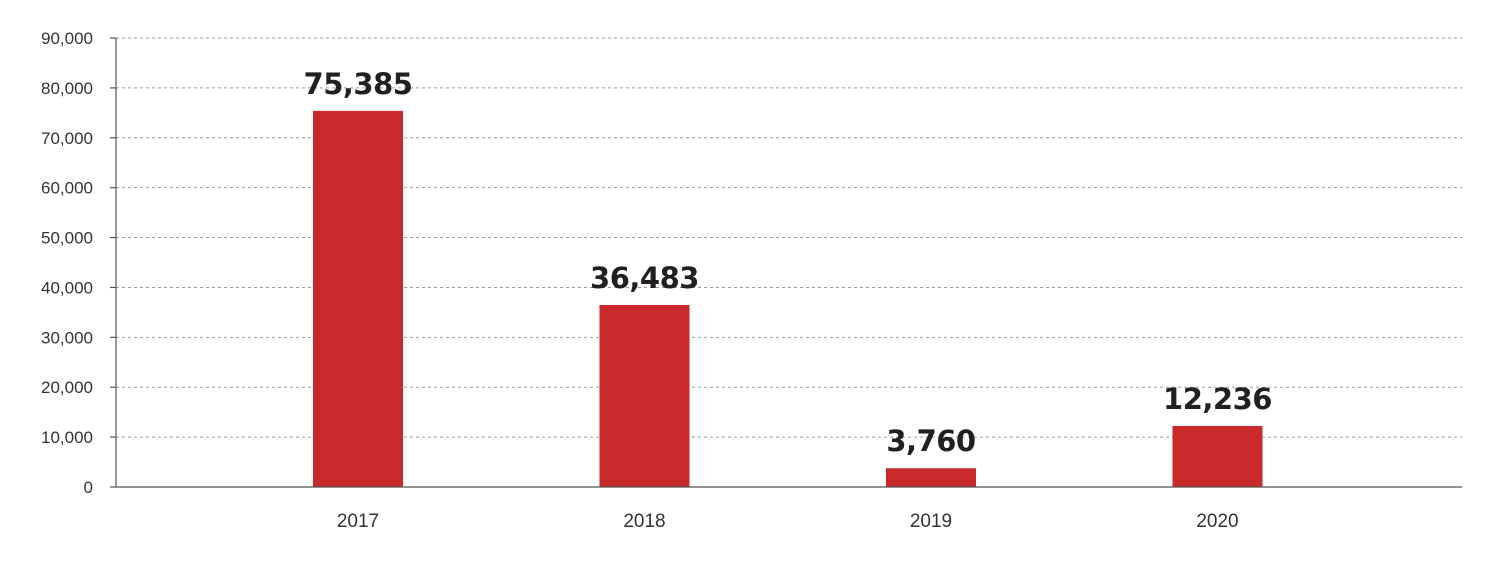 The image size is (1500, 561). What do you see at coordinates (1217, 521) in the screenshot?
I see `x-tick-label: 2020` at bounding box center [1217, 521].